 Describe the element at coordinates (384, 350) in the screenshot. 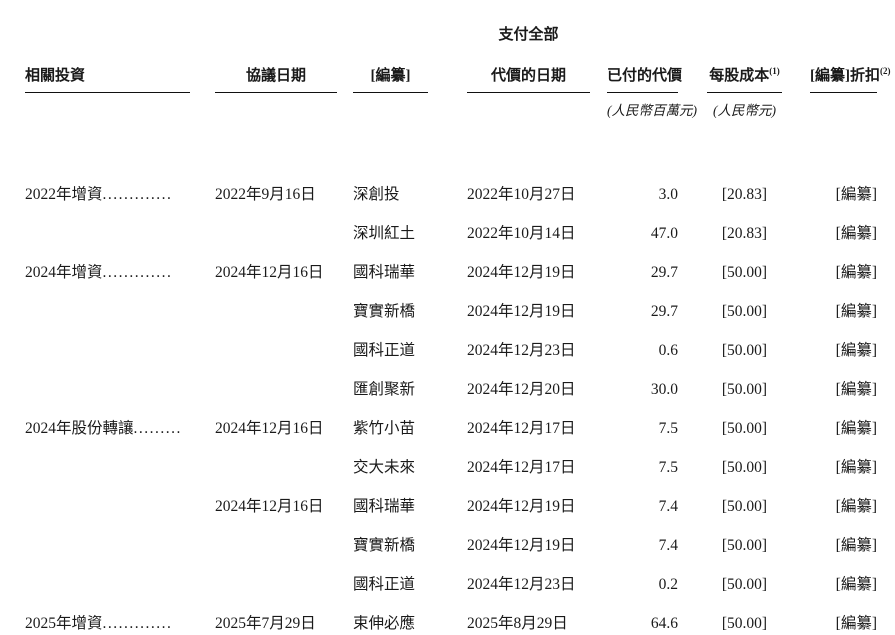

I see `investor-name-cell: 國科正道` at that location.